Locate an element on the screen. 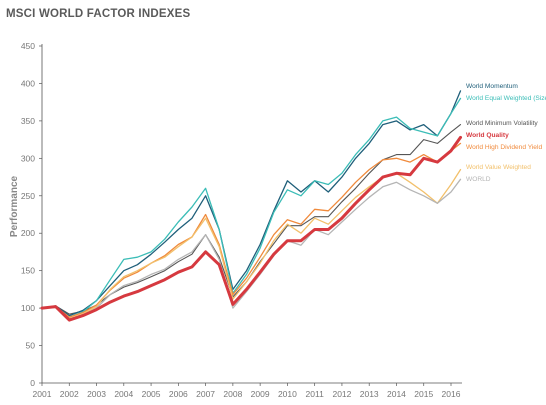 This screenshot has width=546, height=405. y-tick-label: 100 is located at coordinates (28, 308).